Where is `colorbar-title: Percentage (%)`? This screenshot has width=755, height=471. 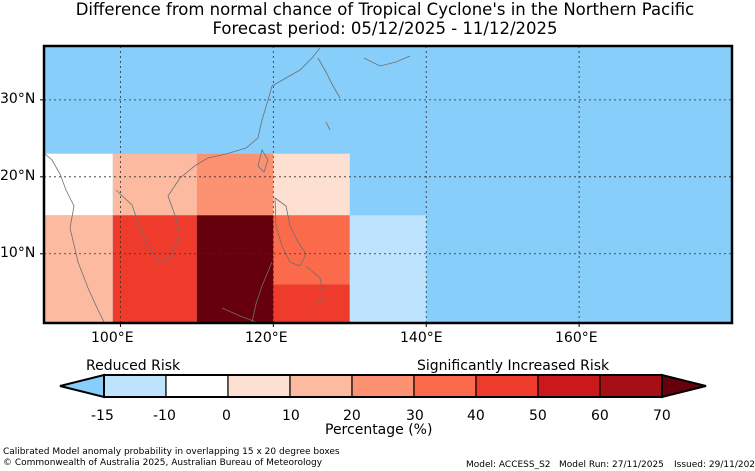 colorbar-title: Percentage (%) is located at coordinates (379, 430).